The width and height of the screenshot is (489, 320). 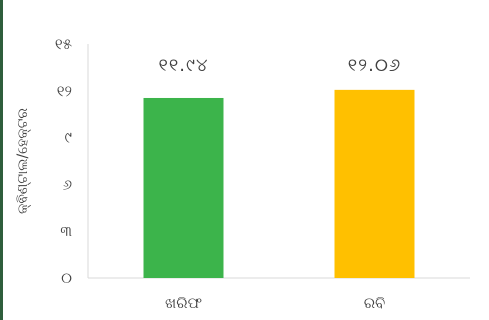 What do you see at coordinates (68, 138) in the screenshot?
I see `y-tick-label: ୯` at bounding box center [68, 138].